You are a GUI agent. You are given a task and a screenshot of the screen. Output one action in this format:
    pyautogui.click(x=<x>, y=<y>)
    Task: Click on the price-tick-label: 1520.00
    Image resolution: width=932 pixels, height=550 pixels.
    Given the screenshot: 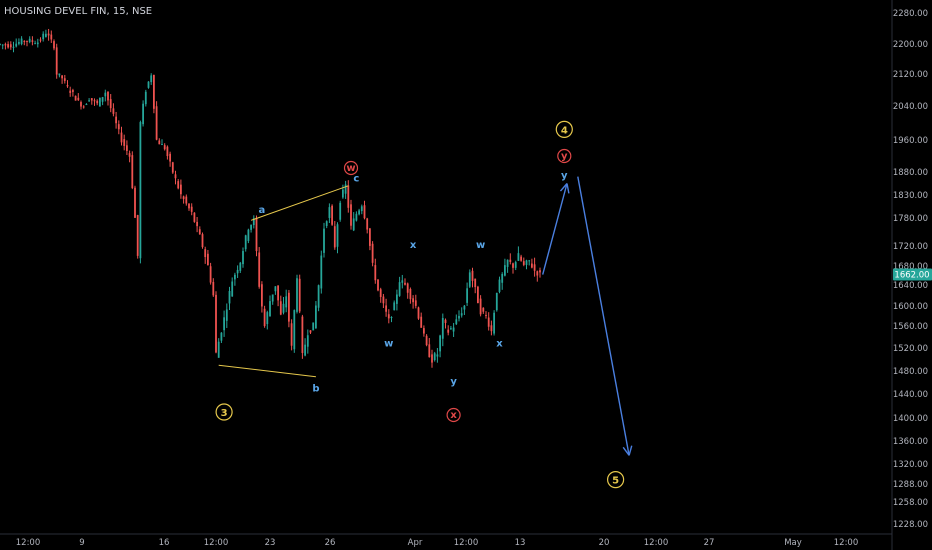 What is the action you would take?
    pyautogui.click(x=910, y=349)
    